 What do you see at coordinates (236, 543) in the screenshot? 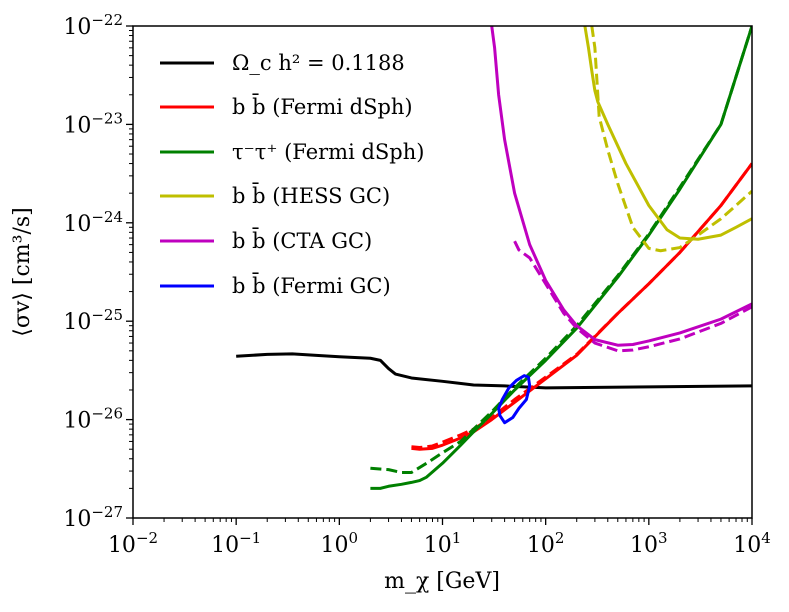
I see `x-tick-label: 10⁻¹` at bounding box center [236, 543].